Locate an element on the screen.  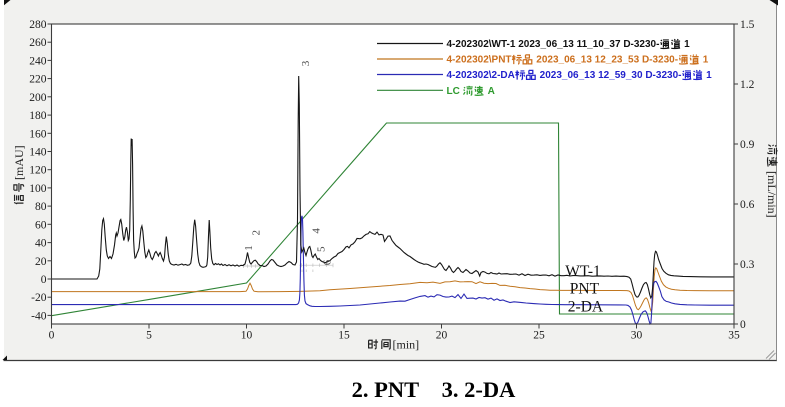
svg-text: A is located at coordinates (490, 91).